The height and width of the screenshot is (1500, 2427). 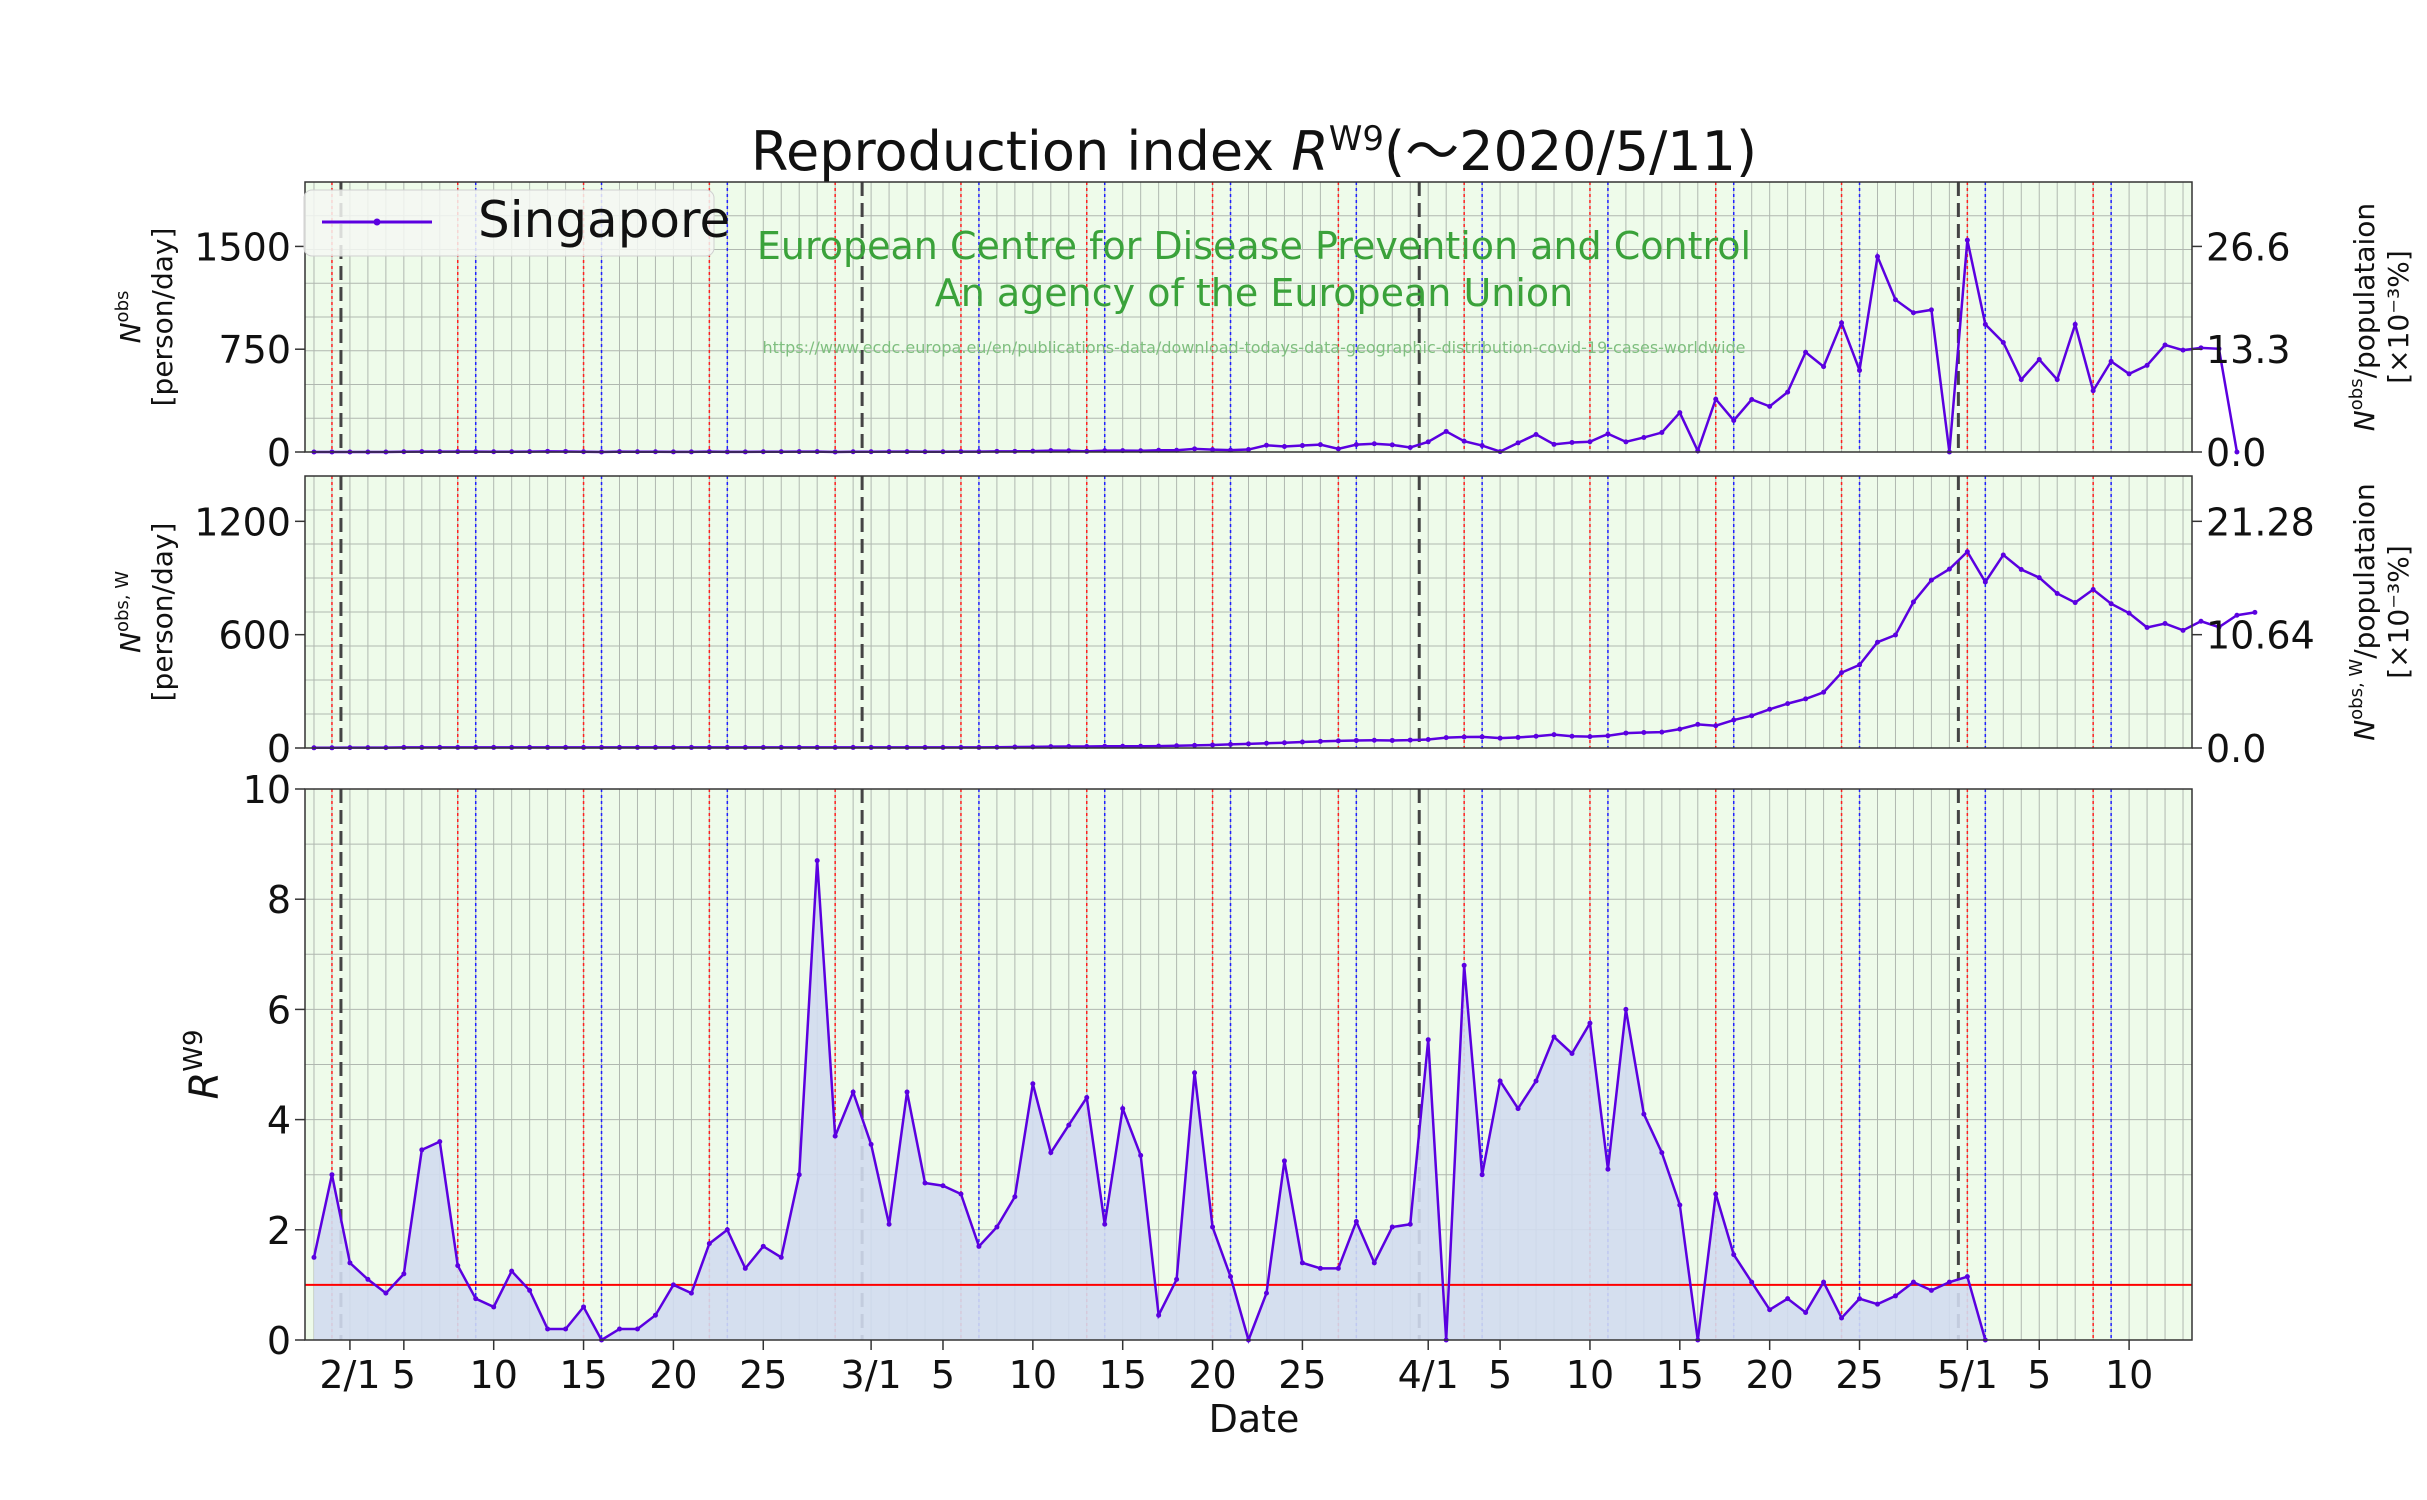 What do you see at coordinates (1967, 1375) in the screenshot?
I see `x-tick-label: 5/1` at bounding box center [1967, 1375].